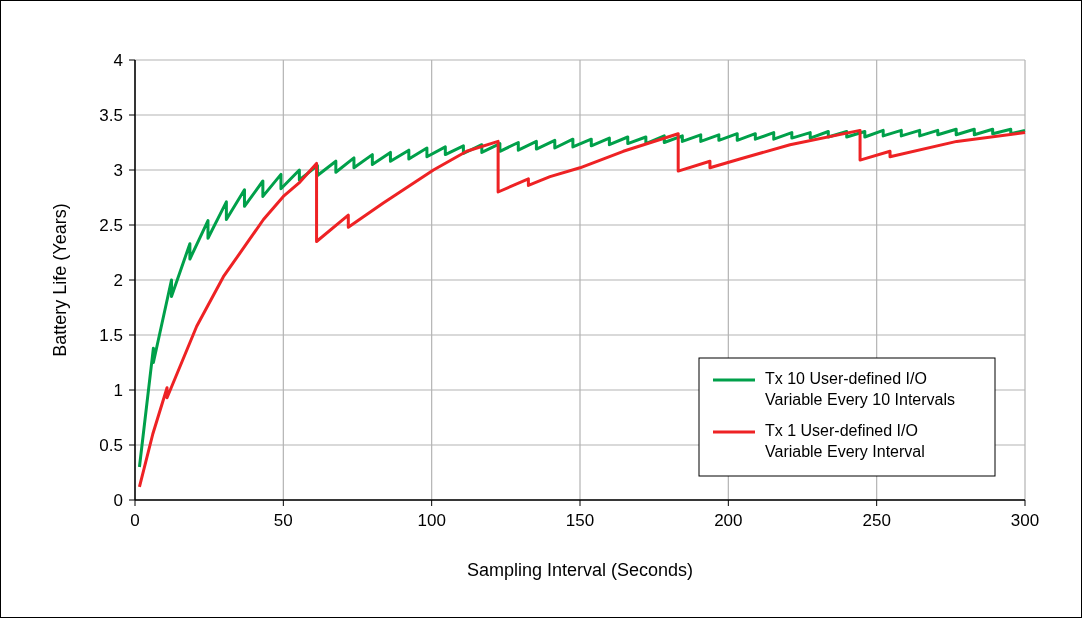 This screenshot has height=618, width=1082. What do you see at coordinates (111, 445) in the screenshot?
I see `y-tick-label: 0.5` at bounding box center [111, 445].